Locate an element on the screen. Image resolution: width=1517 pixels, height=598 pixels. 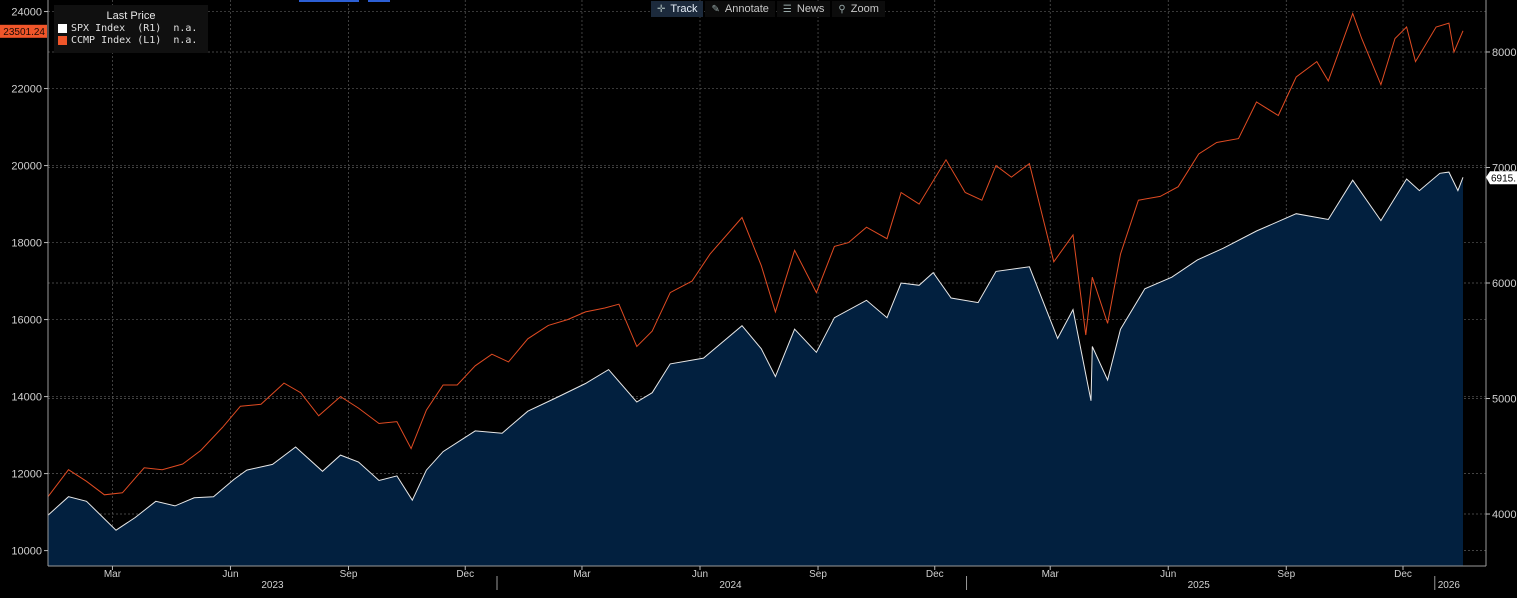
zoom-label: Zoom is located at coordinates (864, 9).